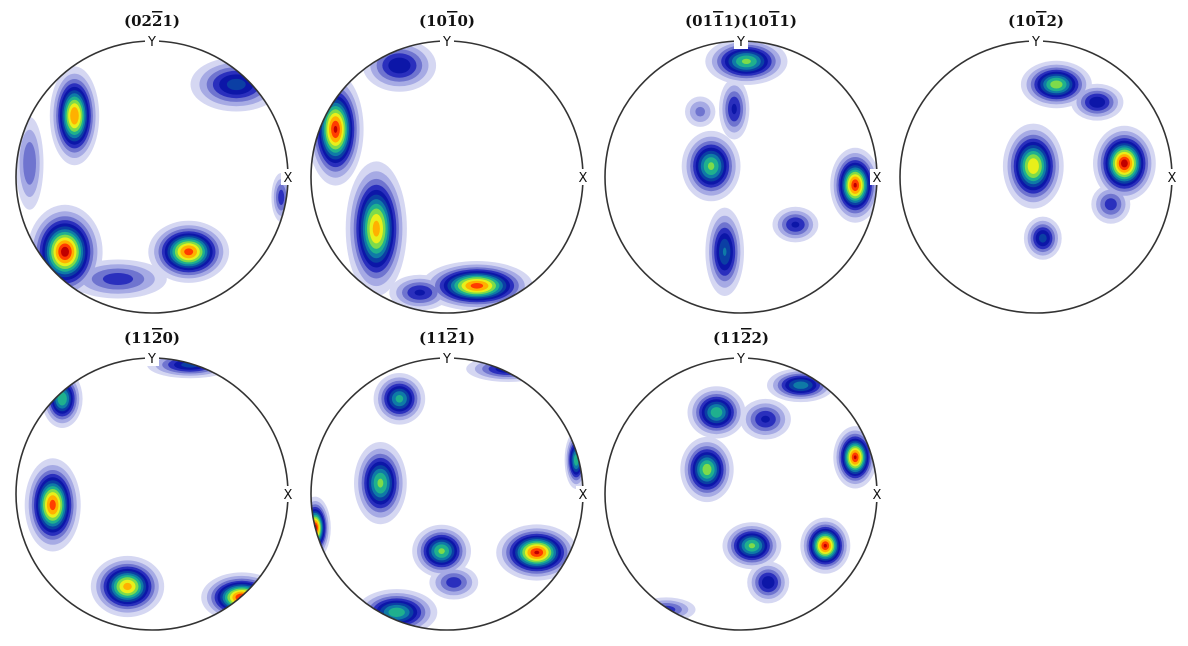 The width and height of the screenshot is (1188, 646). What do you see at coordinates (741, 338) in the screenshot?
I see `panel-title: (1122)` at bounding box center [741, 338].